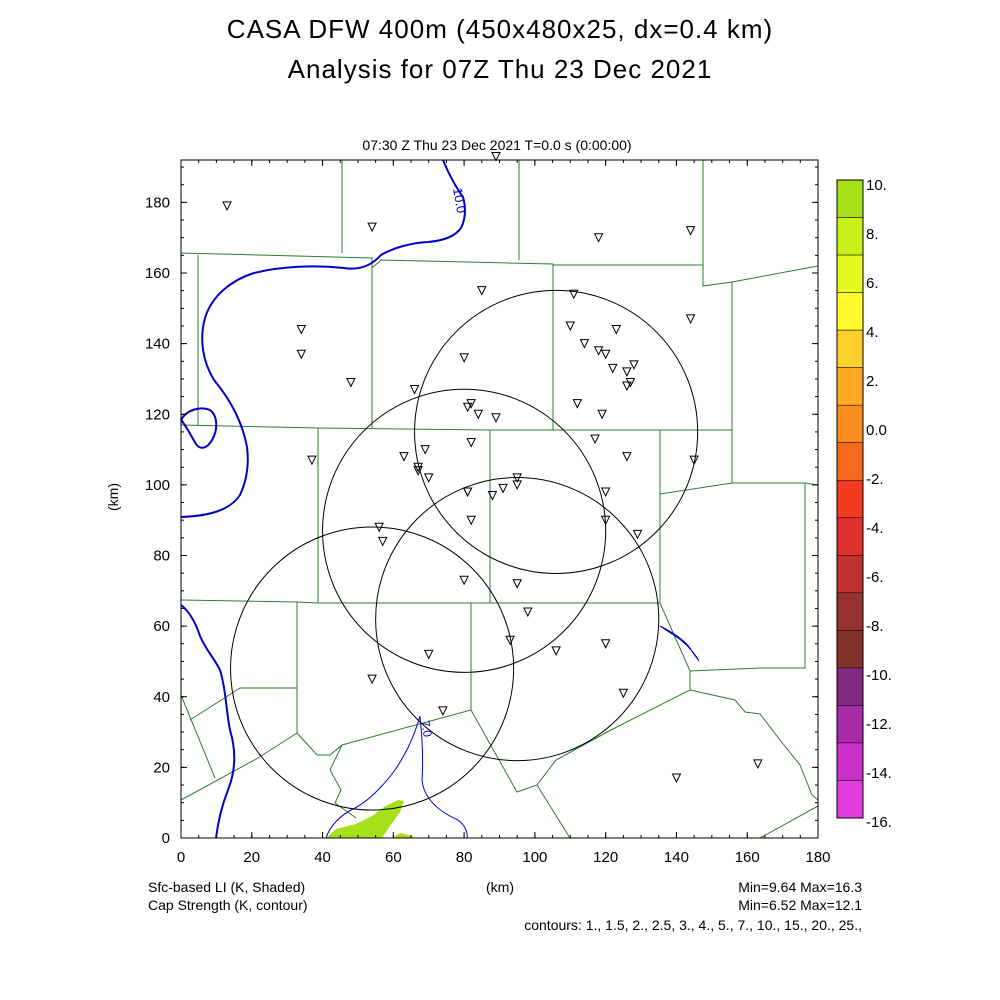  I want to click on contour-label-10: 10.0, so click(459, 201).